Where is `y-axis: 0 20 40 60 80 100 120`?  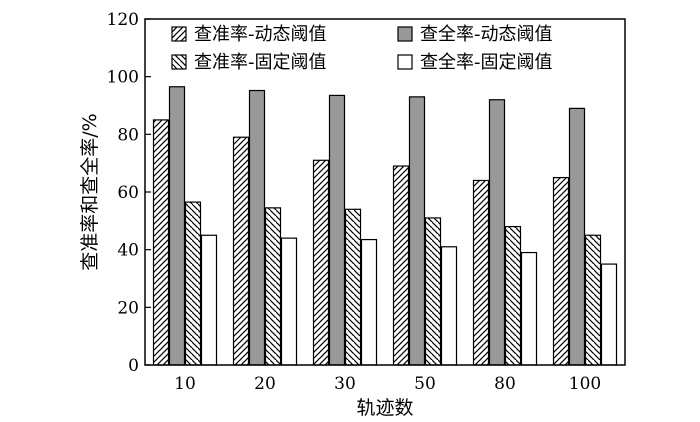 y-axis: 0 20 40 60 80 100 120 is located at coordinates (129, 193).